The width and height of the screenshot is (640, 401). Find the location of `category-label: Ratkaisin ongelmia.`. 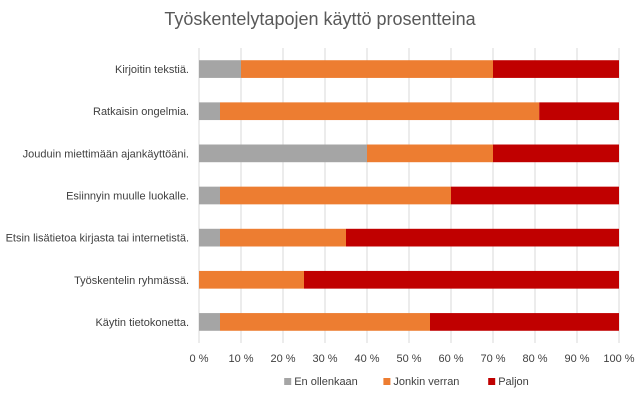

category-label: Ratkaisin ongelmia. is located at coordinates (141, 112).